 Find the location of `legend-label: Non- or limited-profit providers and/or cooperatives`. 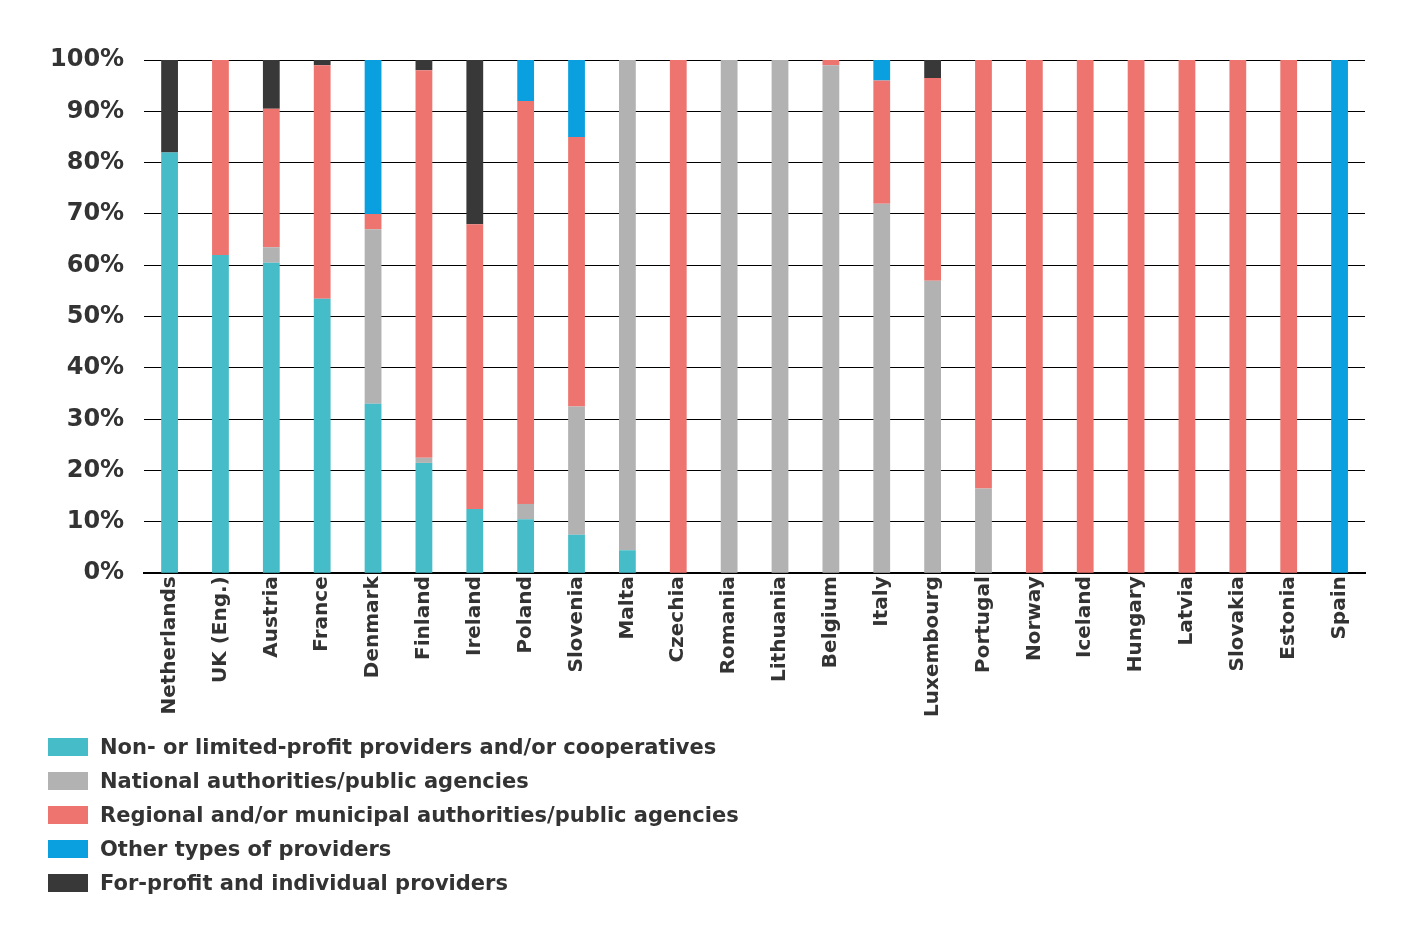

legend-label: Non- or limited-profit providers and/or cooperatives is located at coordinates (408, 747).